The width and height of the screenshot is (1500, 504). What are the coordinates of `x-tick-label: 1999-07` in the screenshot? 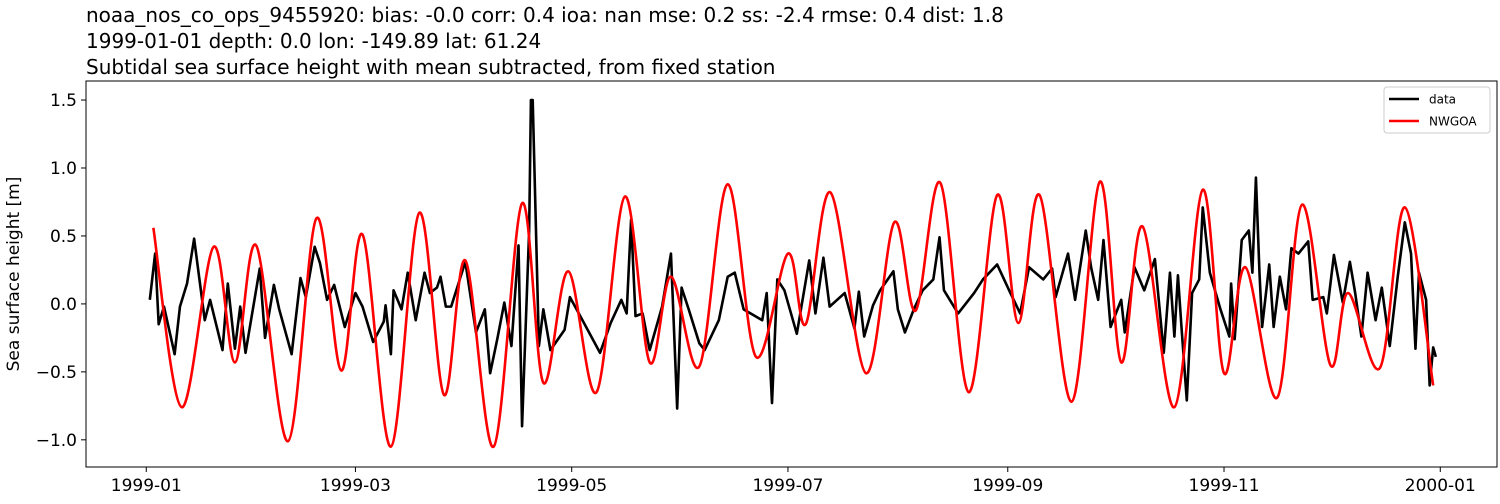 It's located at (787, 486).